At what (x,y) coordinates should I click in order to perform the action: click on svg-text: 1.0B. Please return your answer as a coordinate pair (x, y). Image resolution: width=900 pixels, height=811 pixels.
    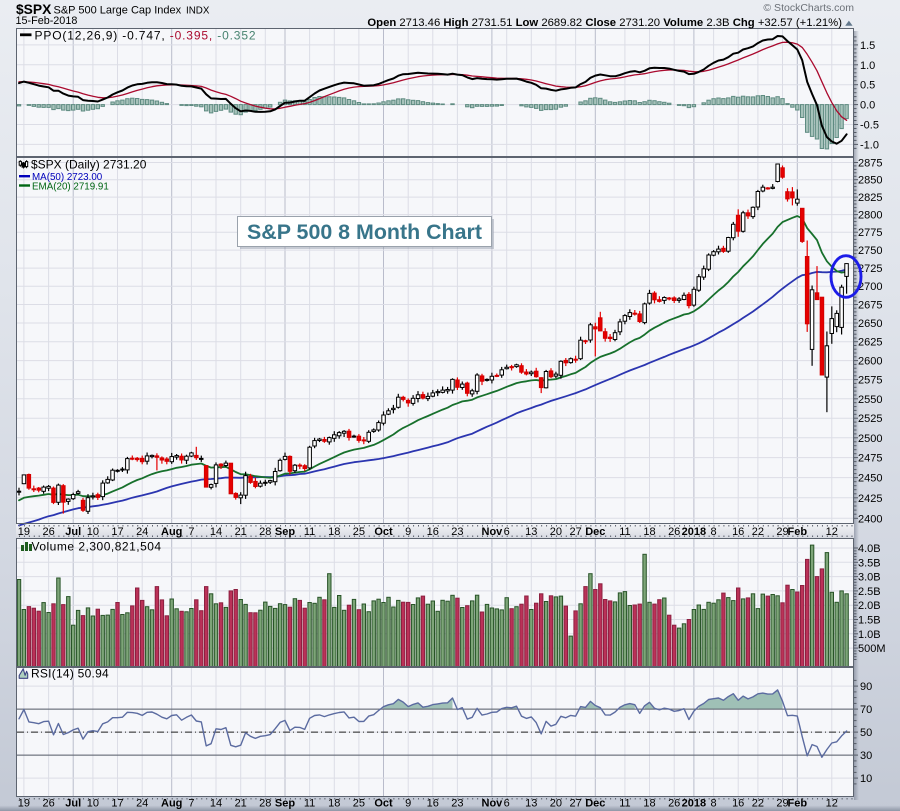
    Looking at the image, I should click on (869, 635).